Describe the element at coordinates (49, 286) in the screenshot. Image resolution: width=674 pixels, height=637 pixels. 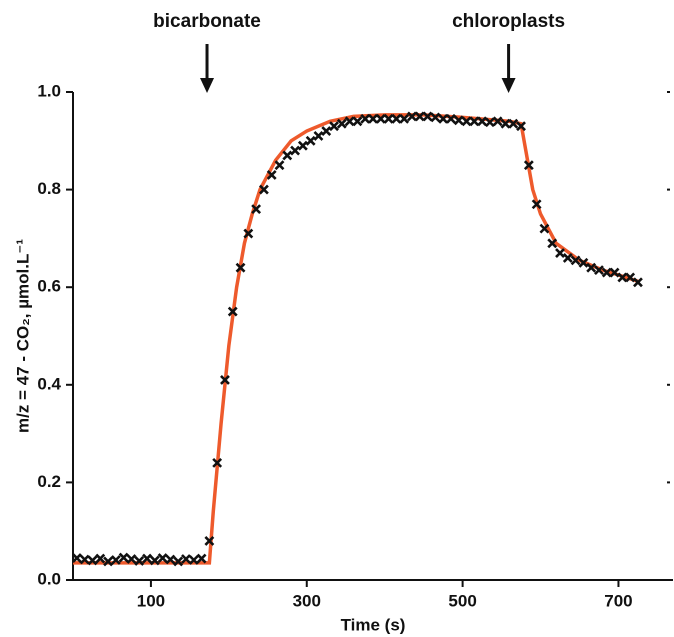
I see `y-tick-label: 0.6` at that location.